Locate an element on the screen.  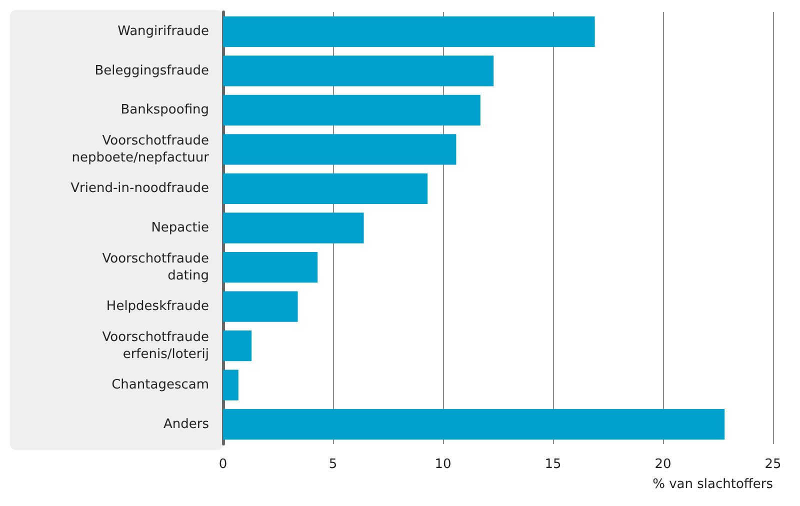
y-tick-label: Wangirifraude is located at coordinates (163, 32).